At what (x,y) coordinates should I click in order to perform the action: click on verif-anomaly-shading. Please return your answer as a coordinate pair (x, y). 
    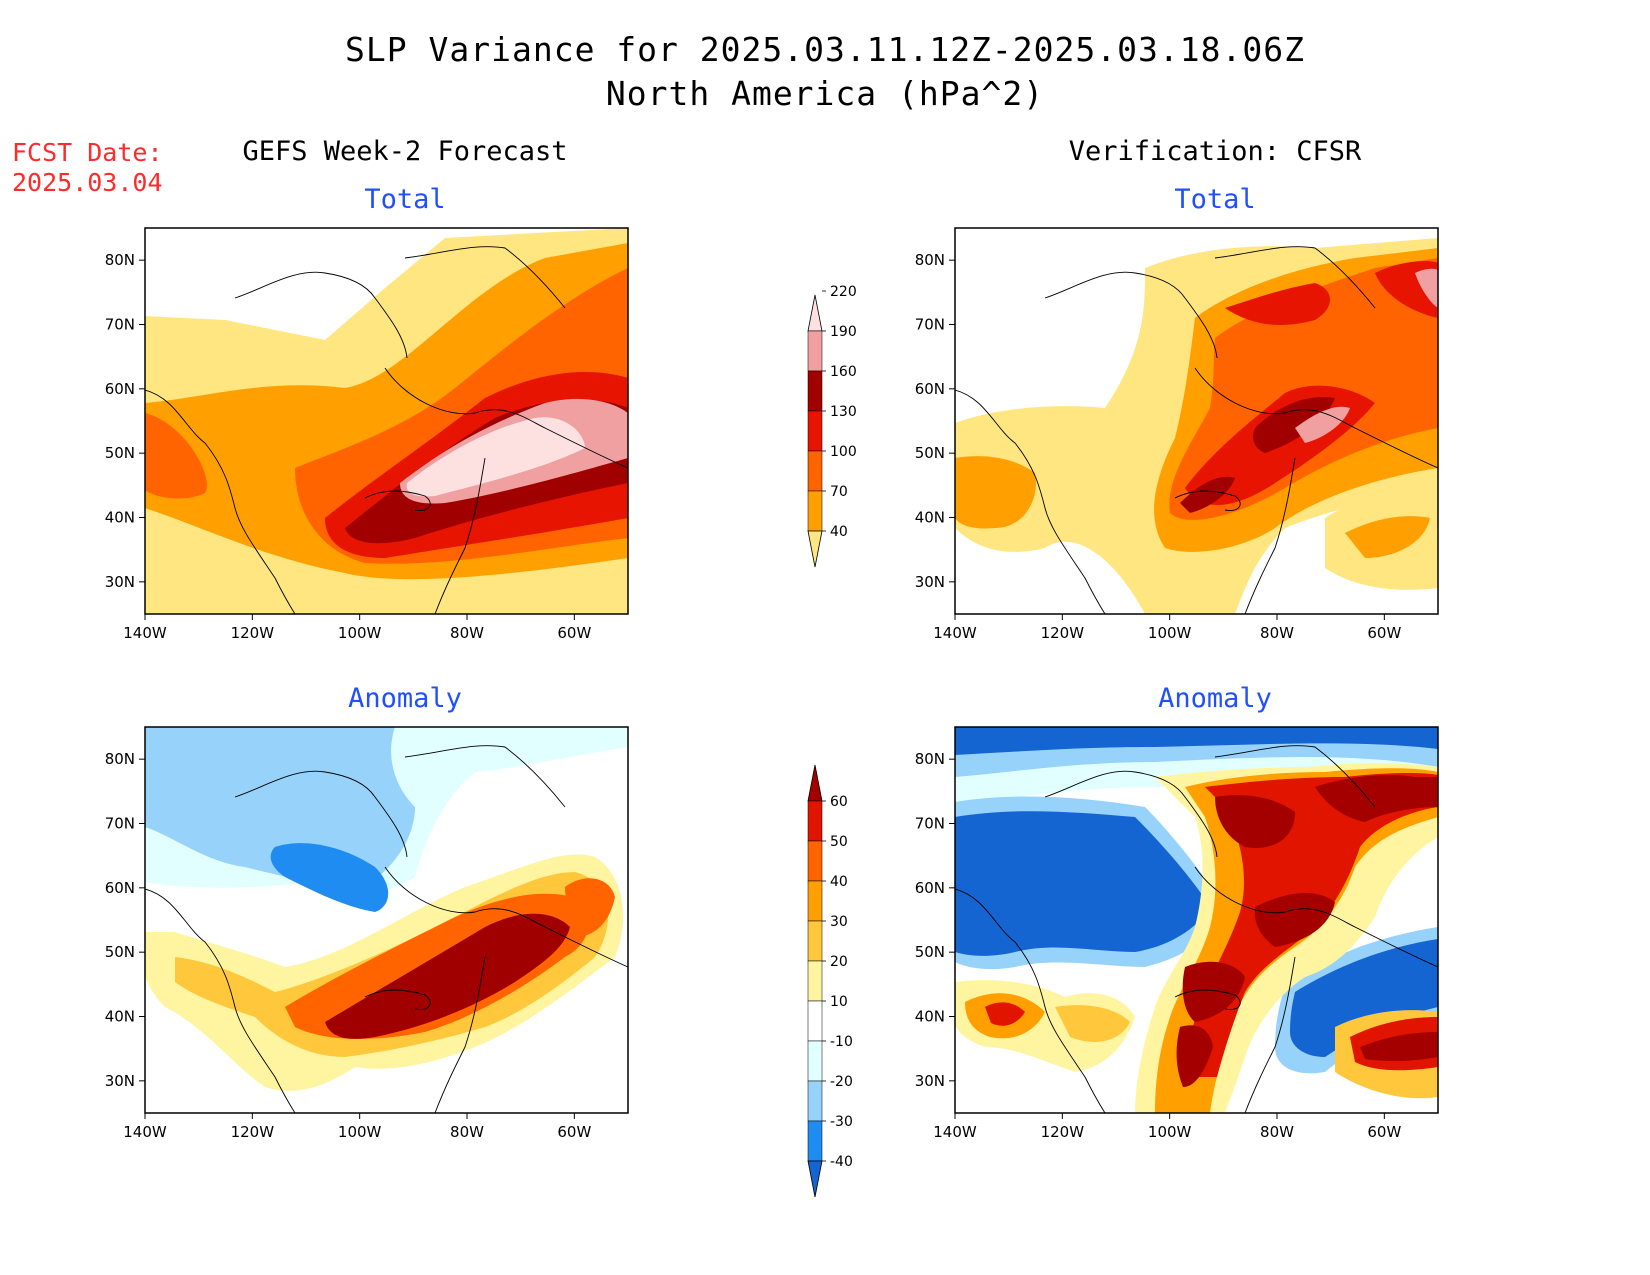
    Looking at the image, I should click on (1196, 920).